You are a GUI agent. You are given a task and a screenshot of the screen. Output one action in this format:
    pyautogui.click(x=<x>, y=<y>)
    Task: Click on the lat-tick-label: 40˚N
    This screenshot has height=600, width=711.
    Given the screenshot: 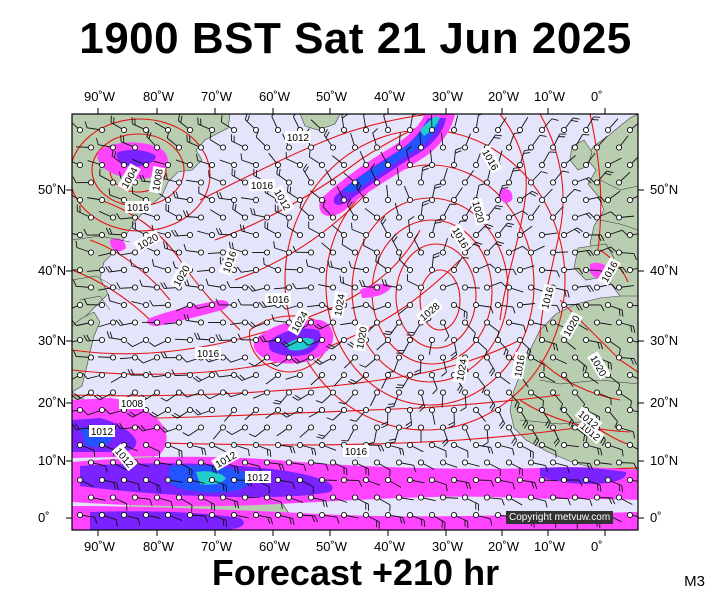 What is the action you would take?
    pyautogui.click(x=664, y=270)
    